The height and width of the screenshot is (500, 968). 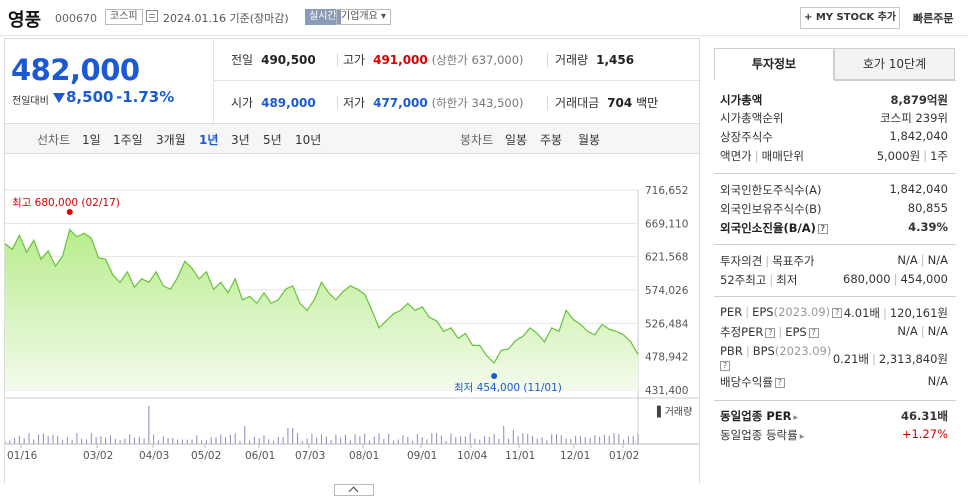 What do you see at coordinates (364, 456) in the screenshot?
I see `x-tick-label: 08/01` at bounding box center [364, 456].